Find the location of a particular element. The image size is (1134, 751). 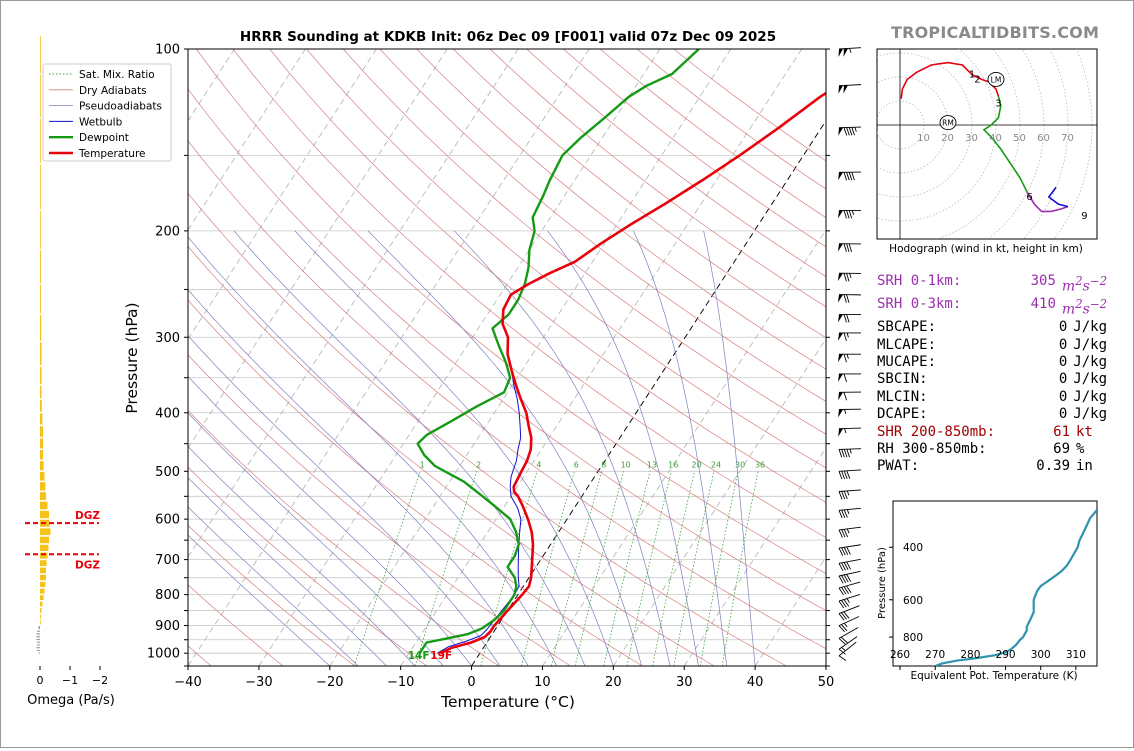

parameter-value: 69 is located at coordinates (1041, 449).